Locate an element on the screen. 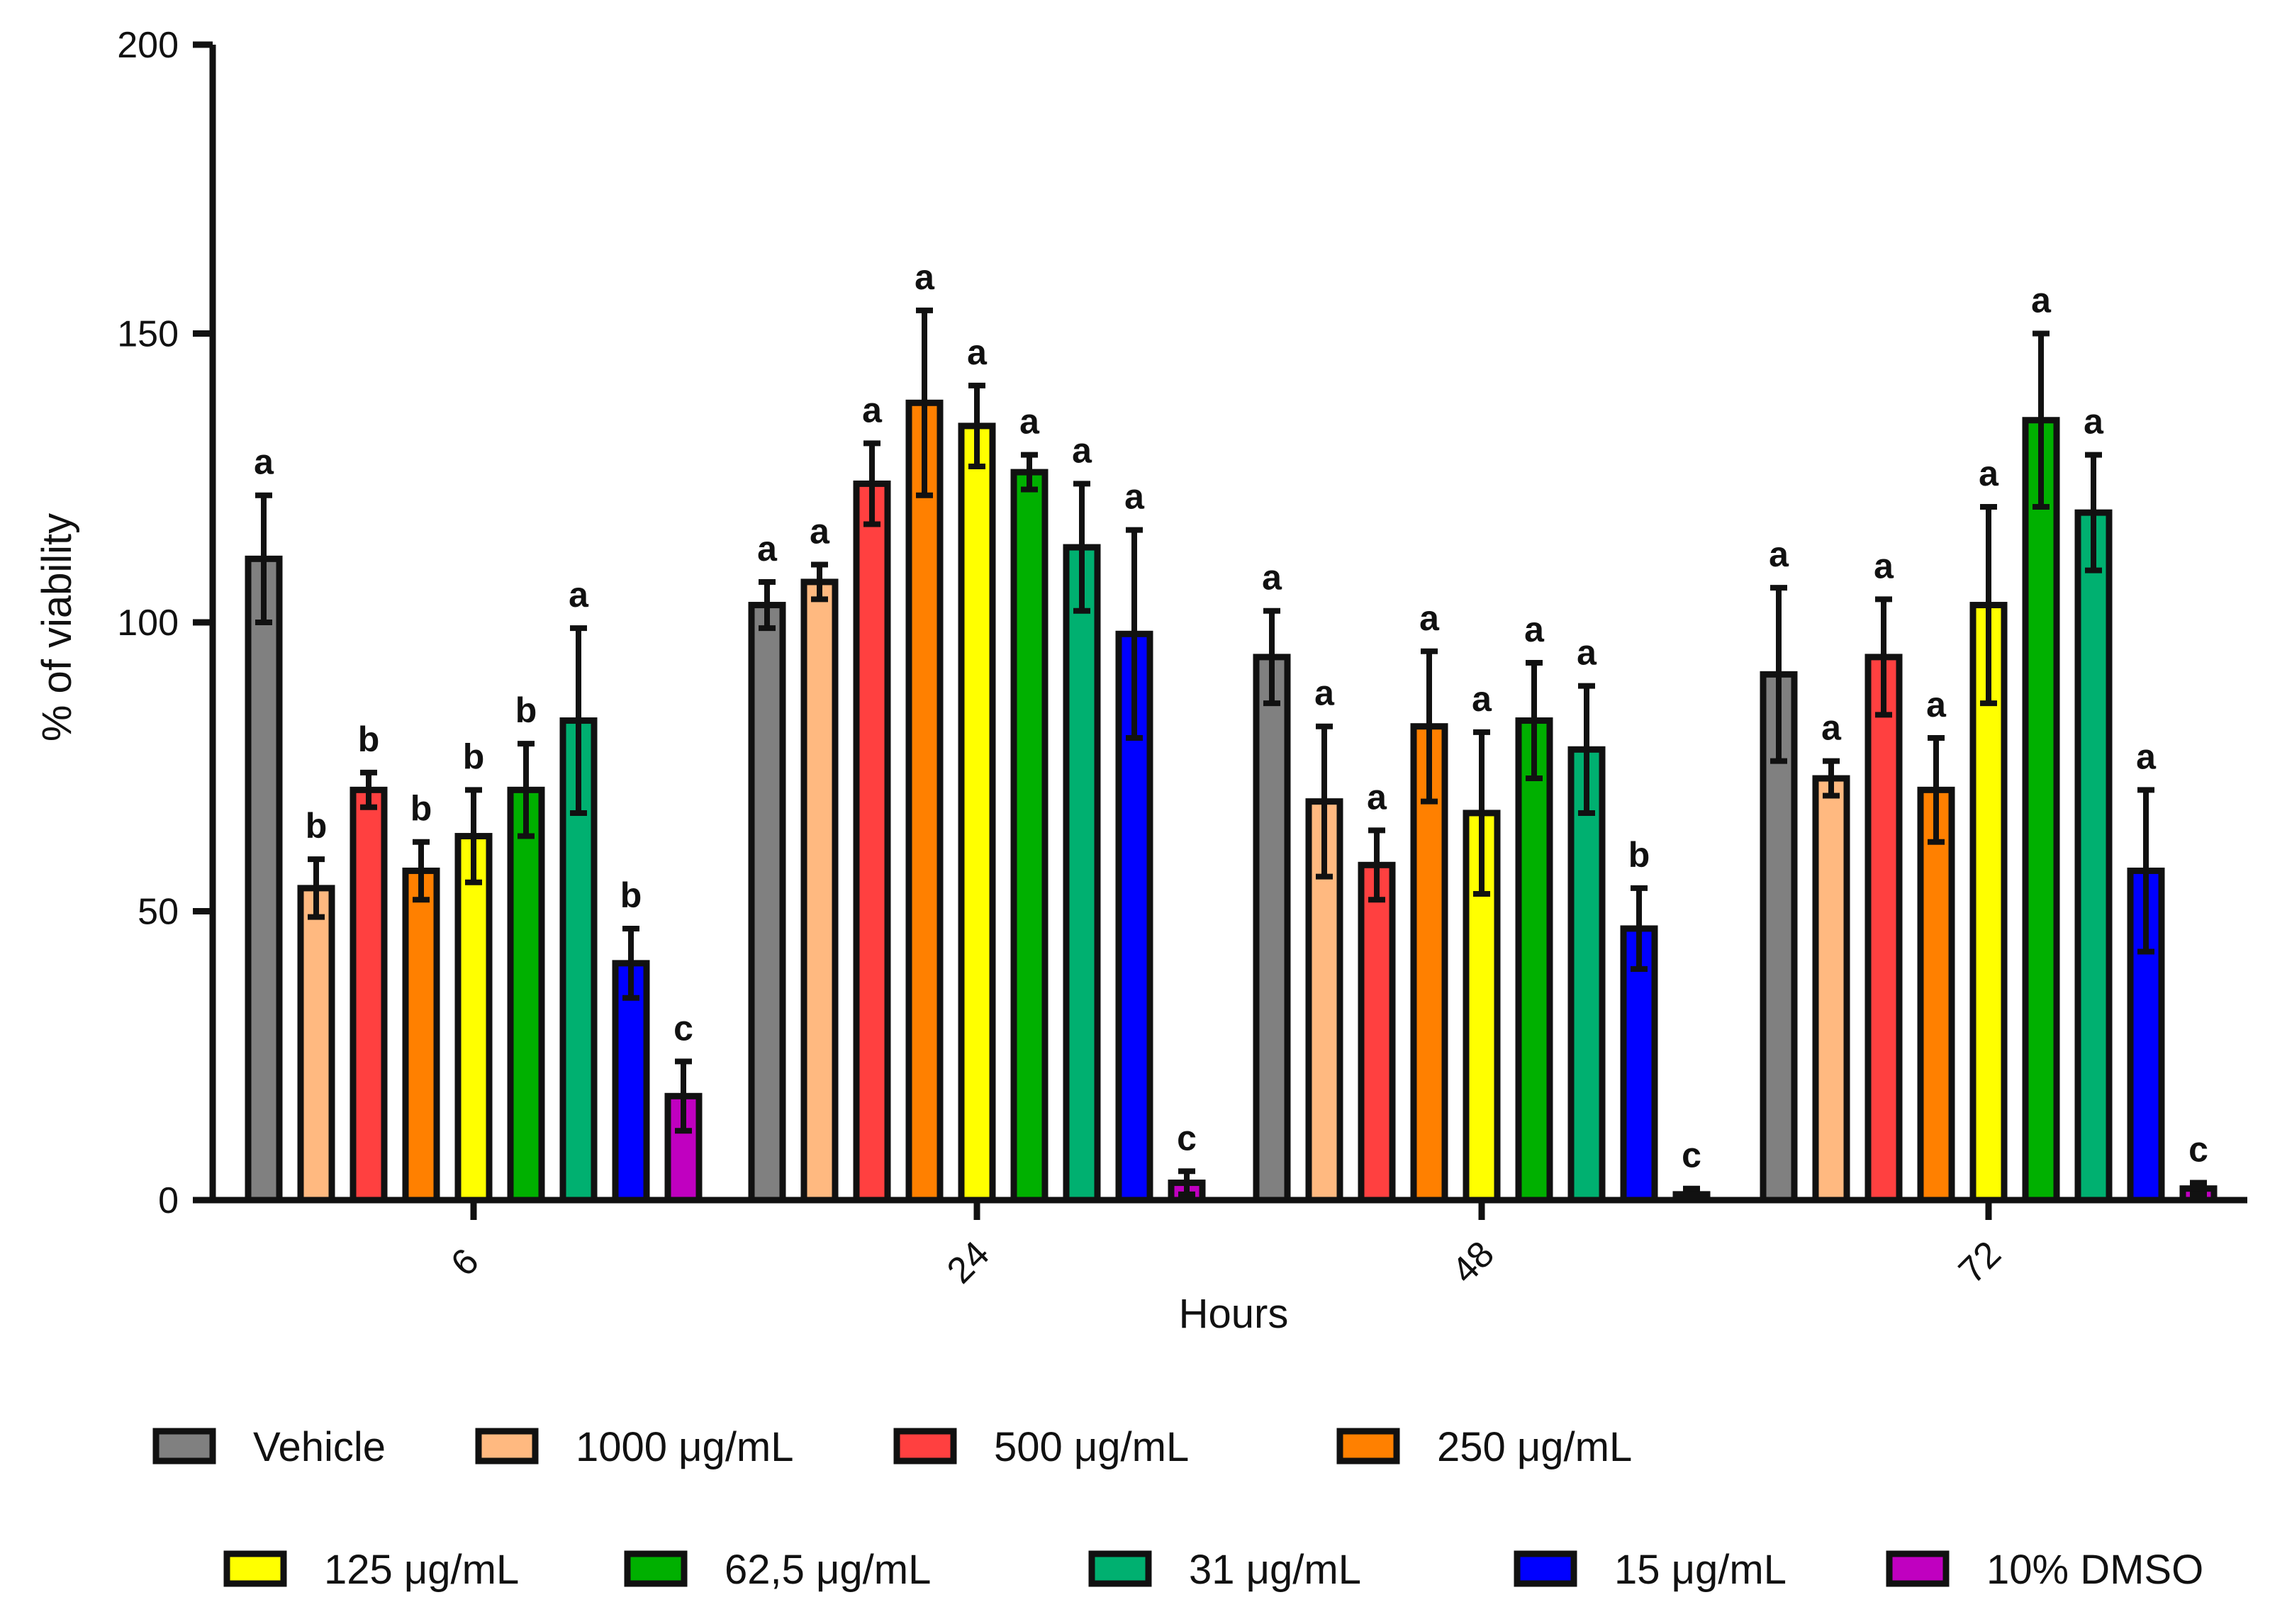 This screenshot has height=1624, width=2270. legend-label: 31 μg/mL is located at coordinates (1275, 1570).